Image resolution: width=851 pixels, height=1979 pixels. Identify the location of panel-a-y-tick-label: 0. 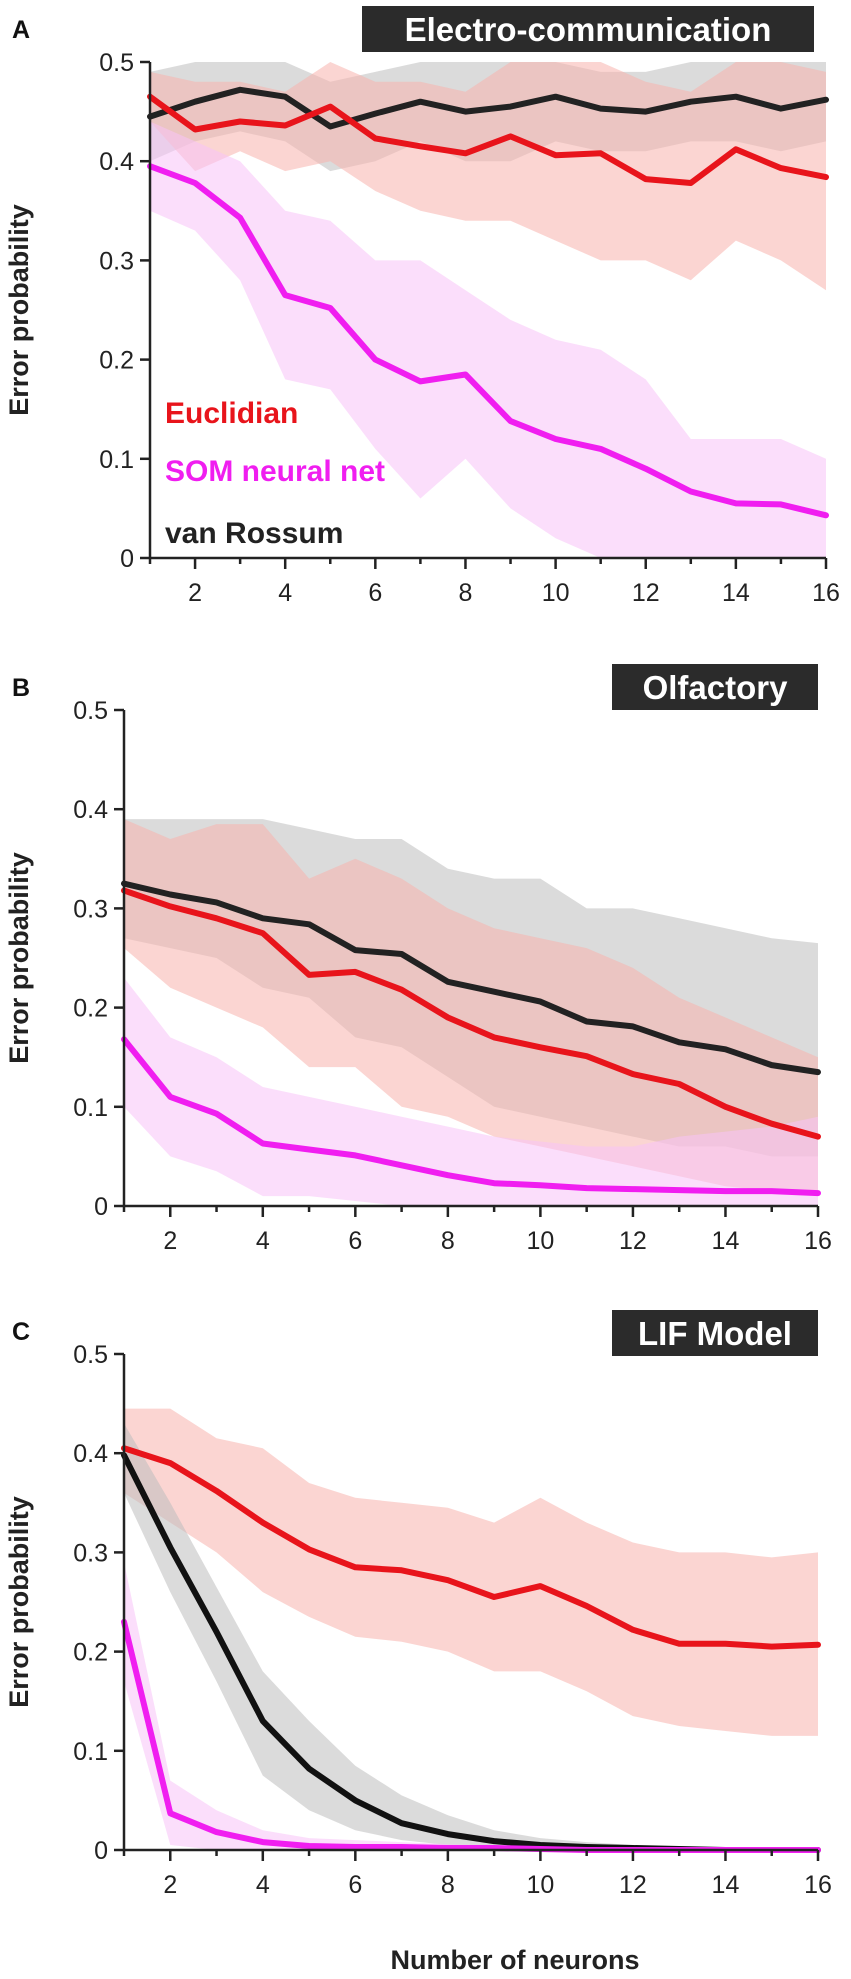
(127, 559).